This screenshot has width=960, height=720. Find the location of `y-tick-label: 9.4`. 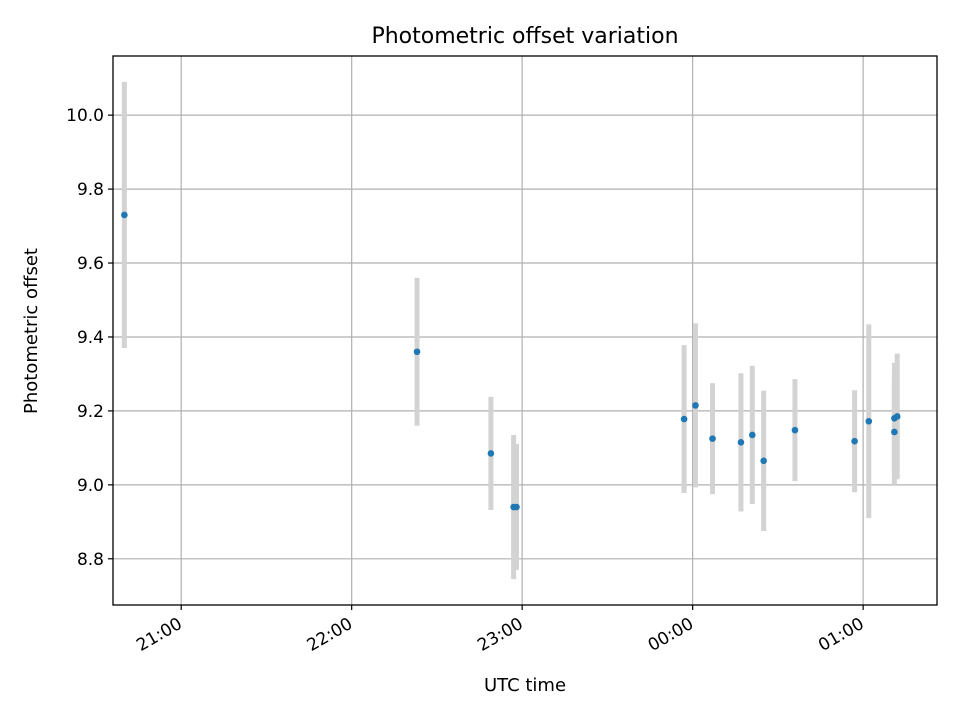

y-tick-label: 9.4 is located at coordinates (90, 338).